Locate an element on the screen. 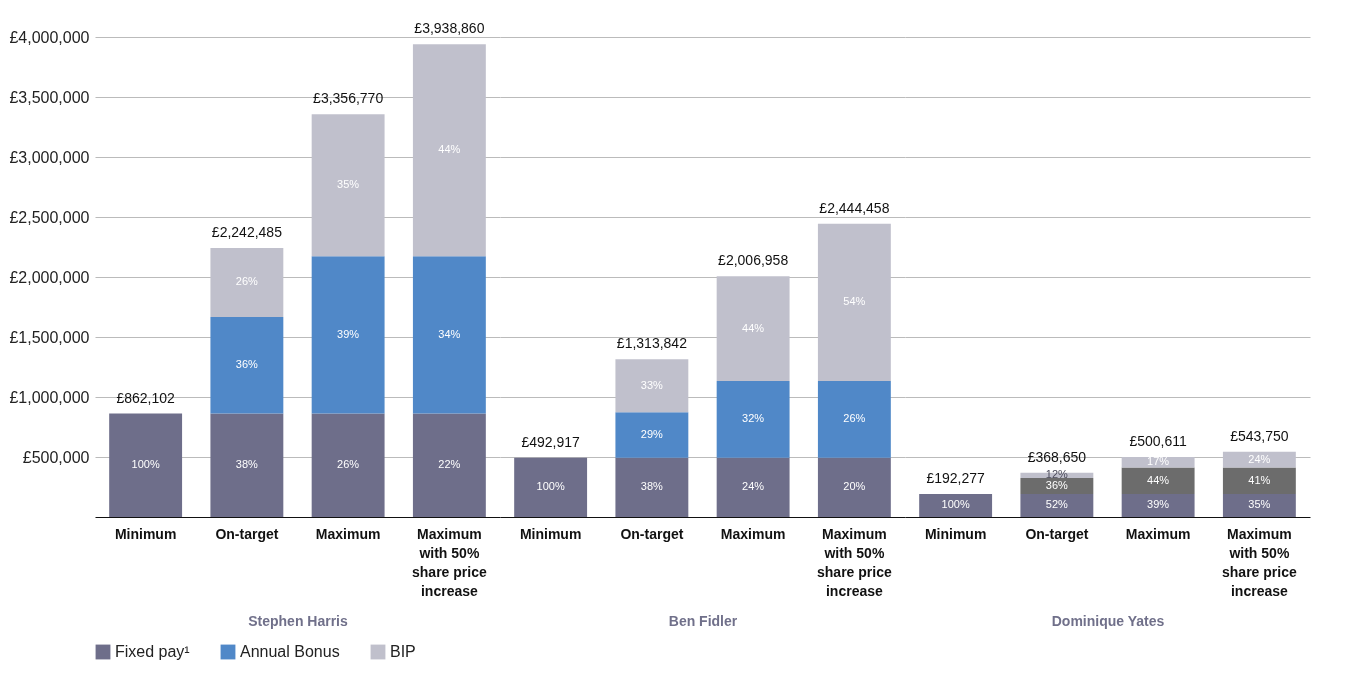 This screenshot has height=677, width=1368. y-tick-label: £3,500,000 is located at coordinates (49, 97).